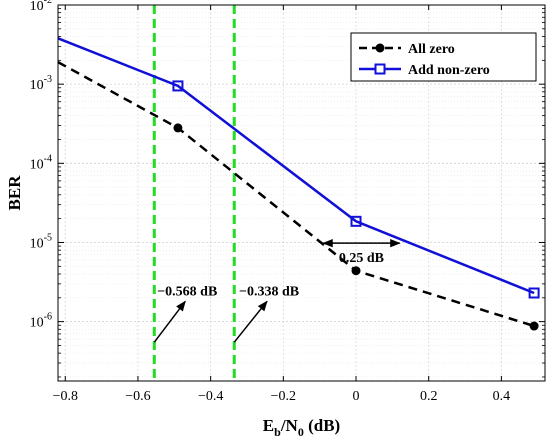 The image size is (550, 441). Describe the element at coordinates (187, 291) in the screenshot. I see `annotation-label: −0.568 dB` at that location.